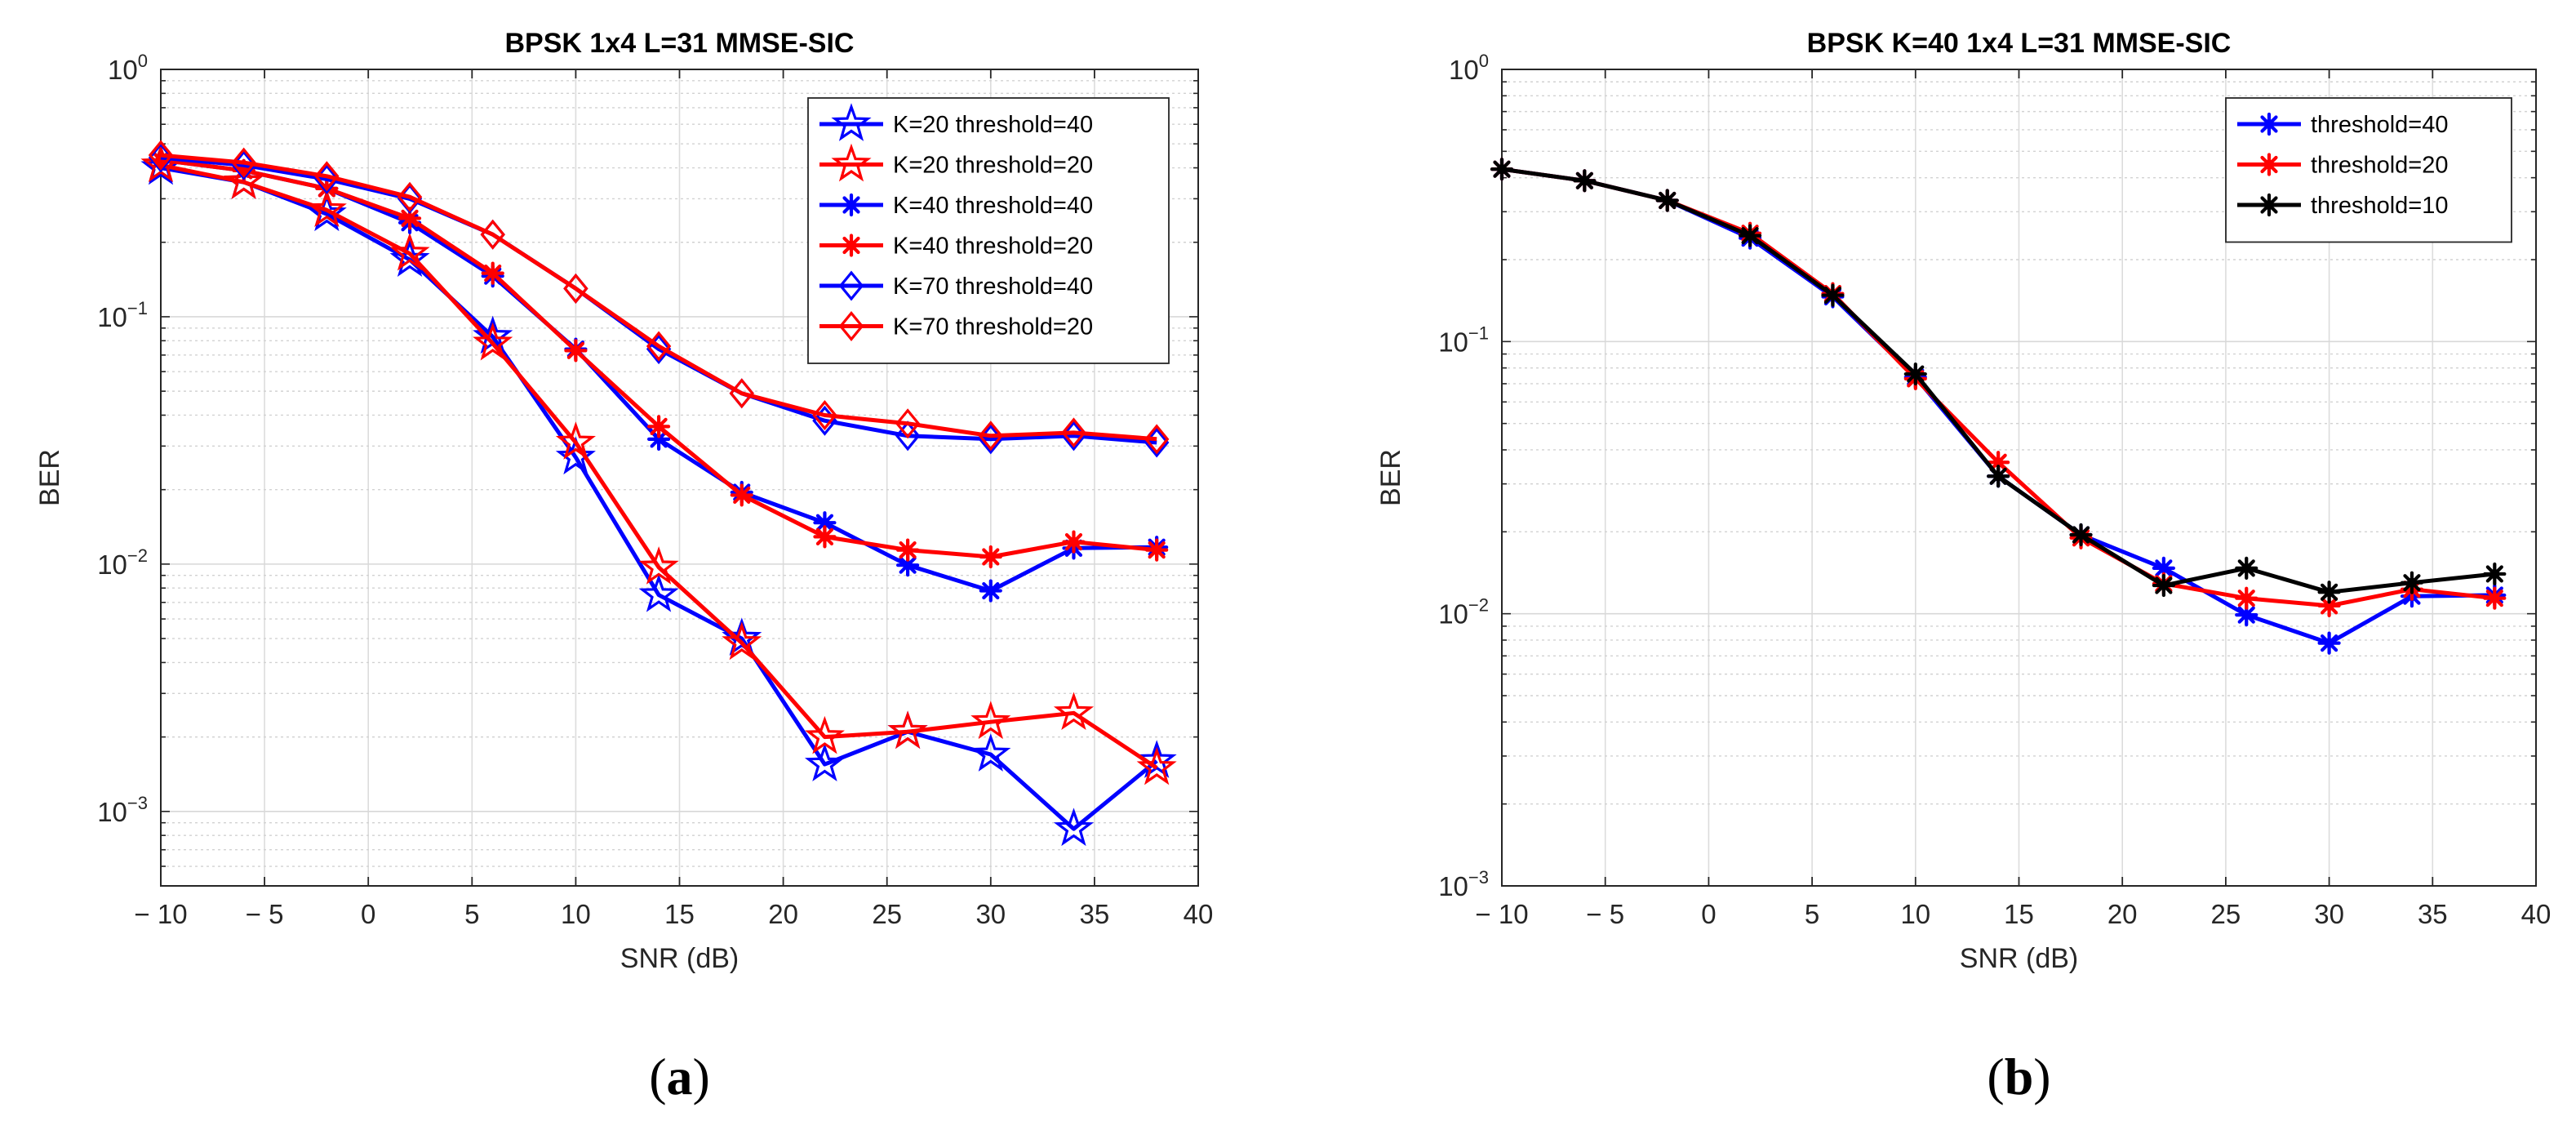  Describe the element at coordinates (993, 206) in the screenshot. I see `legend-entry-label: K=40 threshold=40` at that location.